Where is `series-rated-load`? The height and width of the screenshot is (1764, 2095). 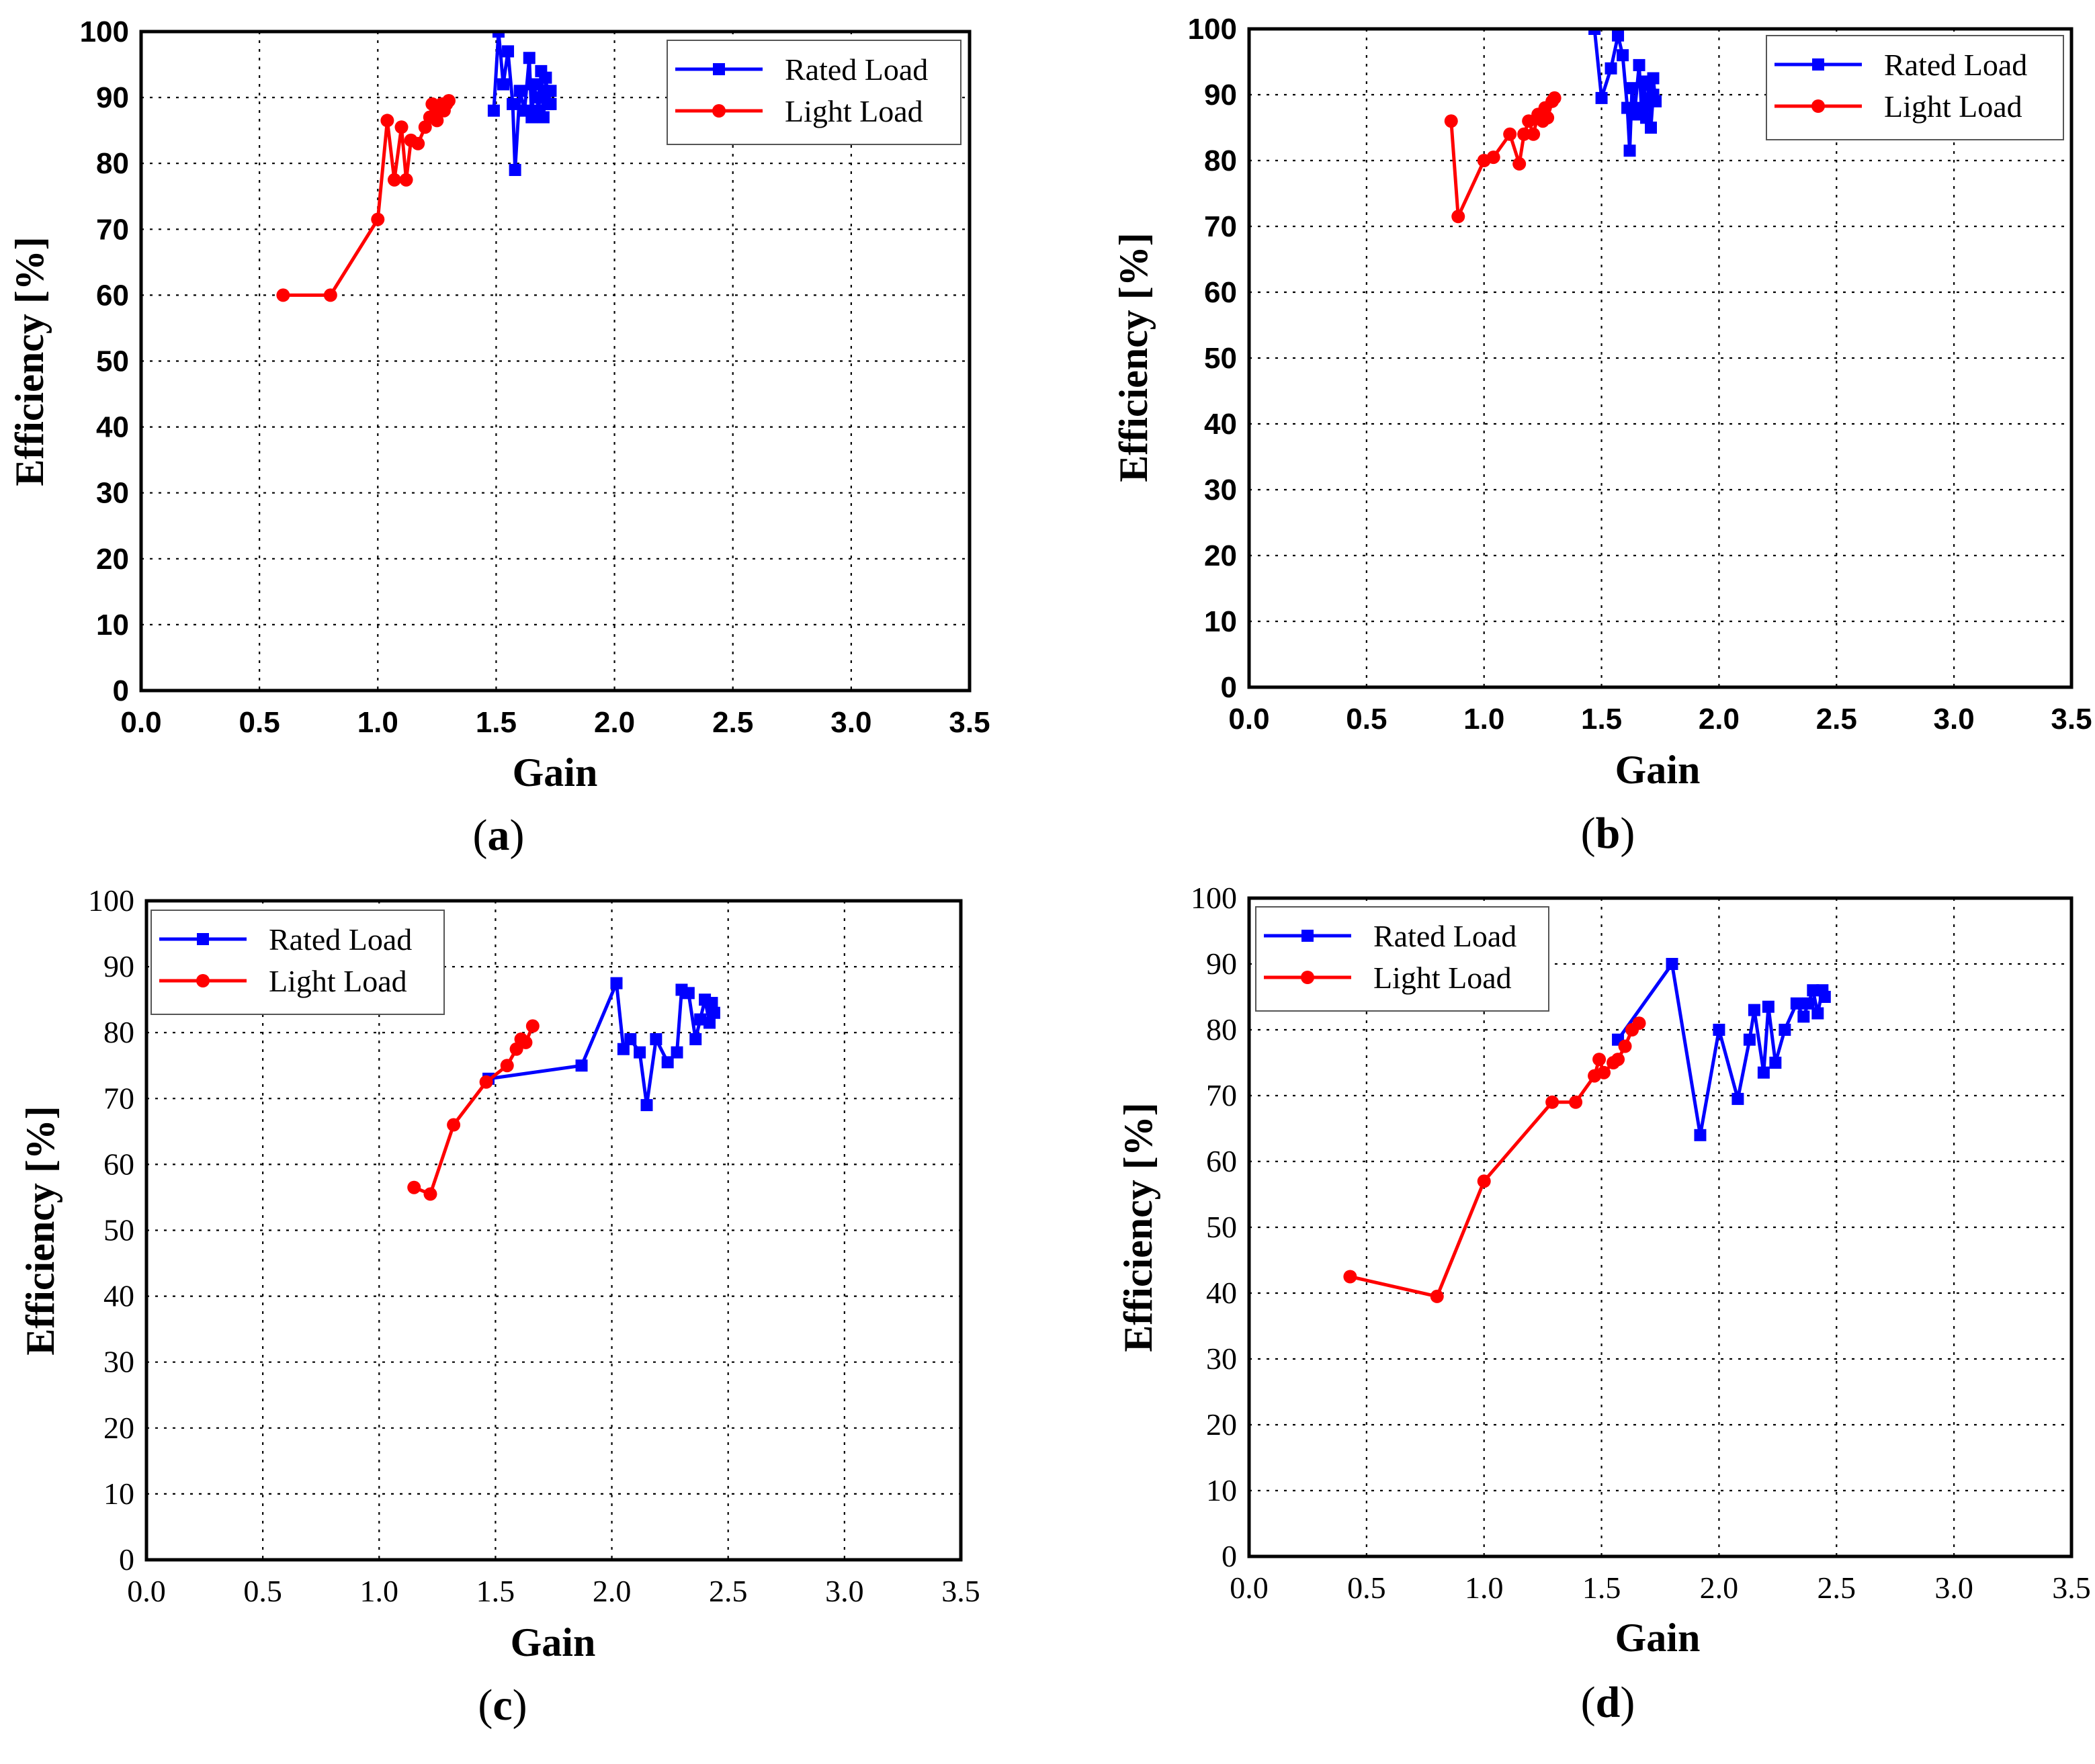
series-rated-load is located at coordinates (1625, 93).